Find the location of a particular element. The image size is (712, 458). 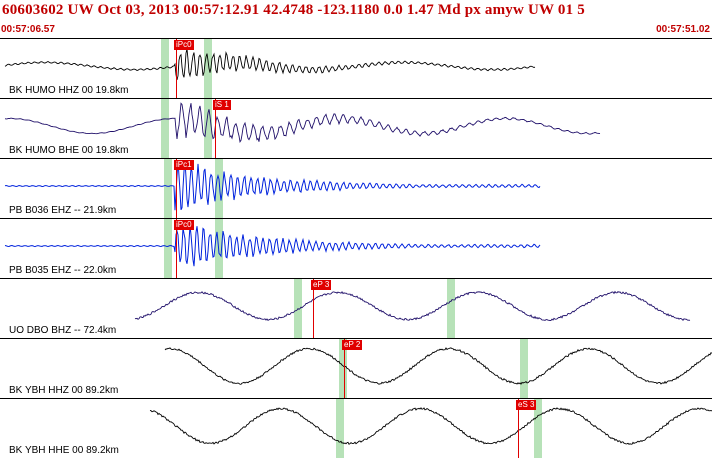

channel-label: PB B036 EHZ -- 21.9km is located at coordinates (63, 210).